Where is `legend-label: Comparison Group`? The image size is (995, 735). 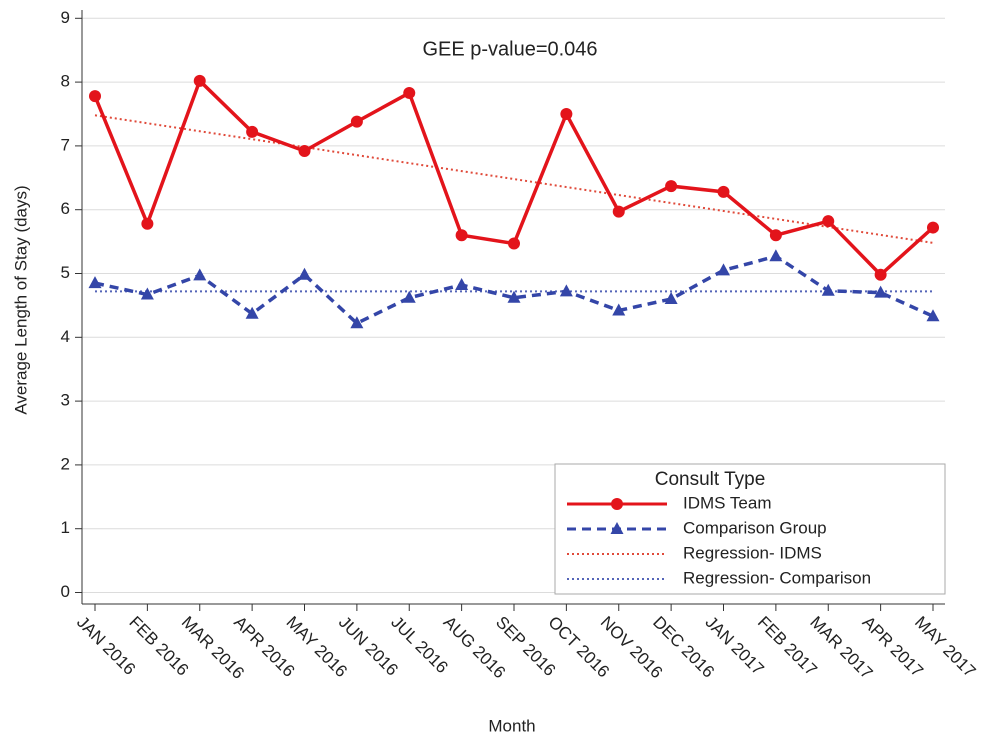
legend-label: Comparison Group is located at coordinates (755, 527).